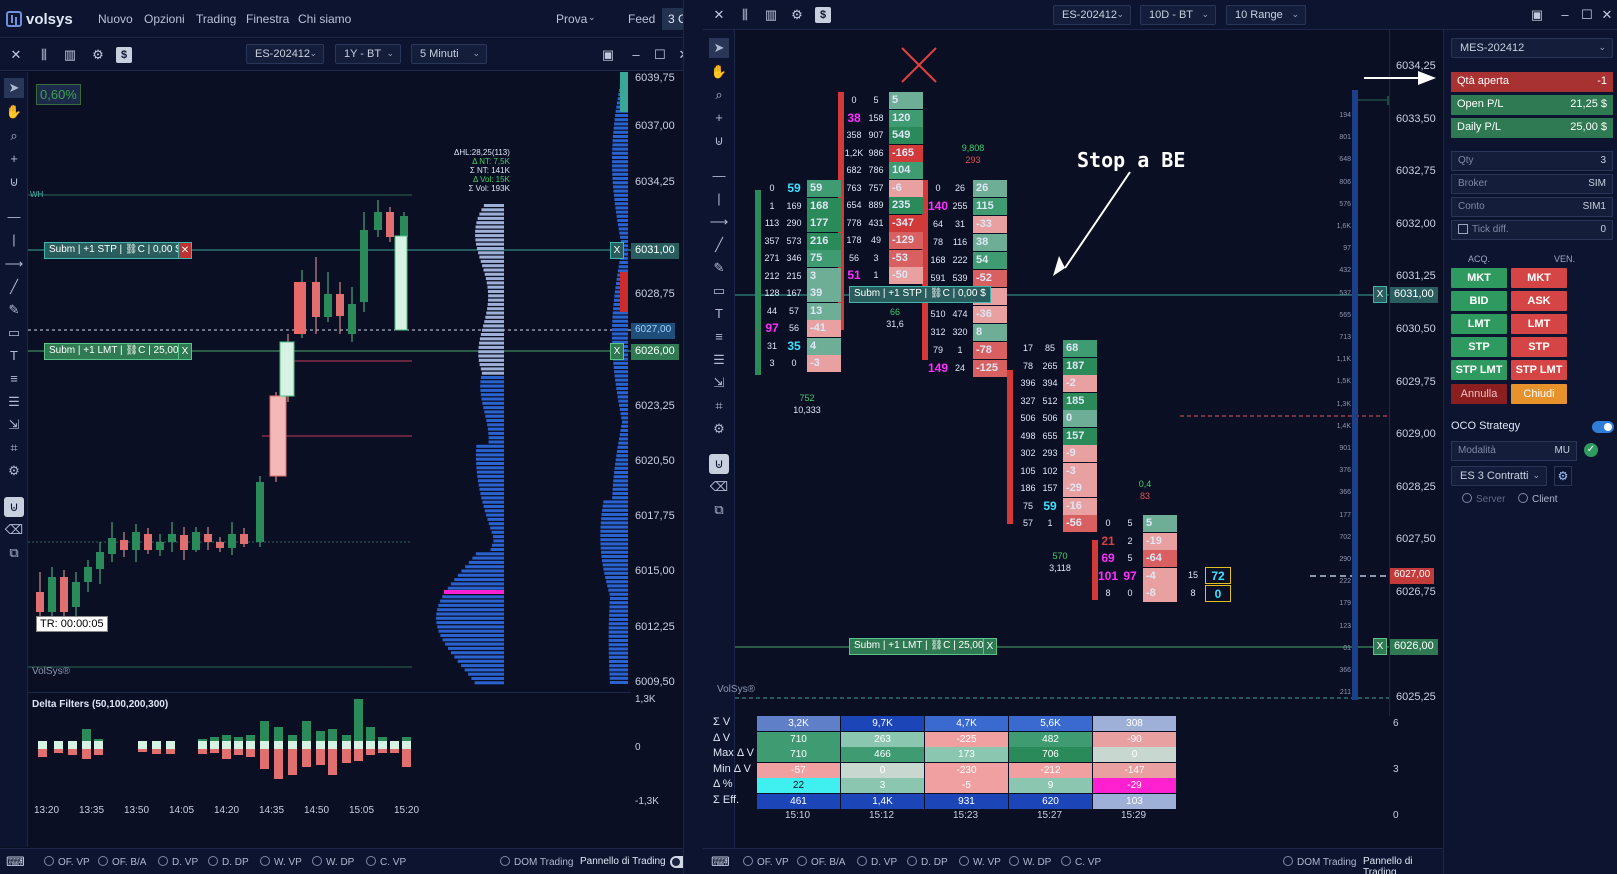  What do you see at coordinates (719, 244) in the screenshot?
I see `trendline-icon: ╱` at bounding box center [719, 244].